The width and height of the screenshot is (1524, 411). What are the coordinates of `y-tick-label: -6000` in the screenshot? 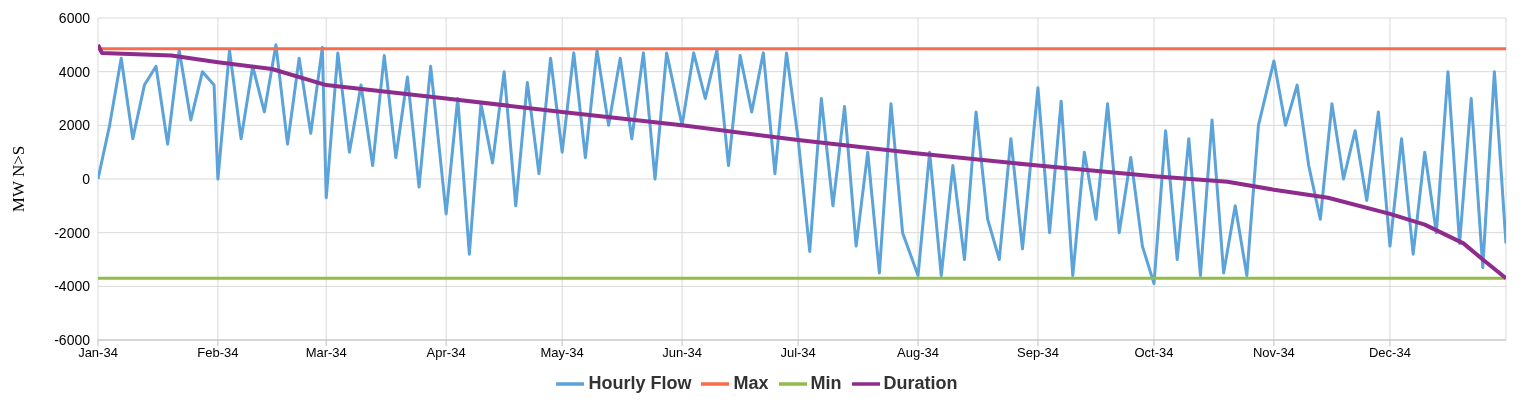 It's located at (72, 339).